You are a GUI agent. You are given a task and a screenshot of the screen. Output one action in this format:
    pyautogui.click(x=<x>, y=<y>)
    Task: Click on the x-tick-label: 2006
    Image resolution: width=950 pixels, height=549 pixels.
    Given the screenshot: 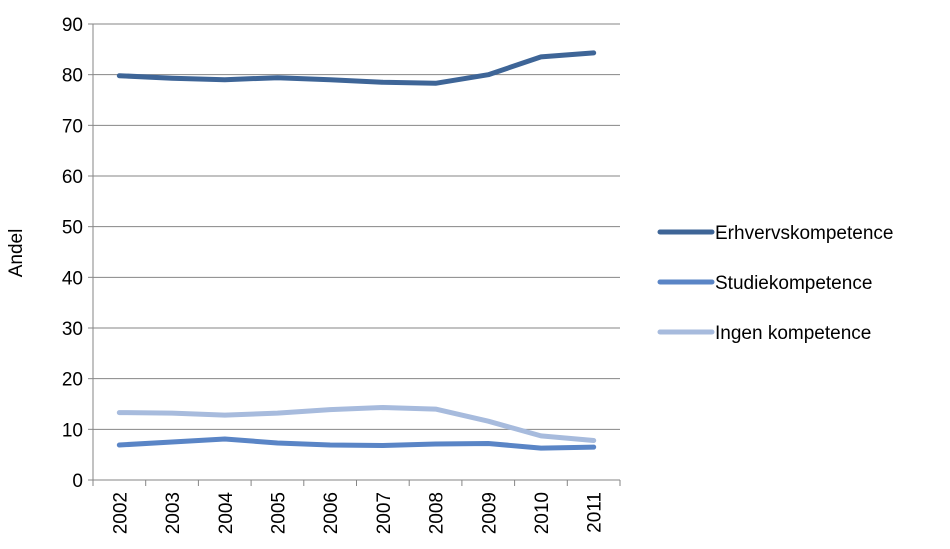 What is the action you would take?
    pyautogui.click(x=331, y=513)
    